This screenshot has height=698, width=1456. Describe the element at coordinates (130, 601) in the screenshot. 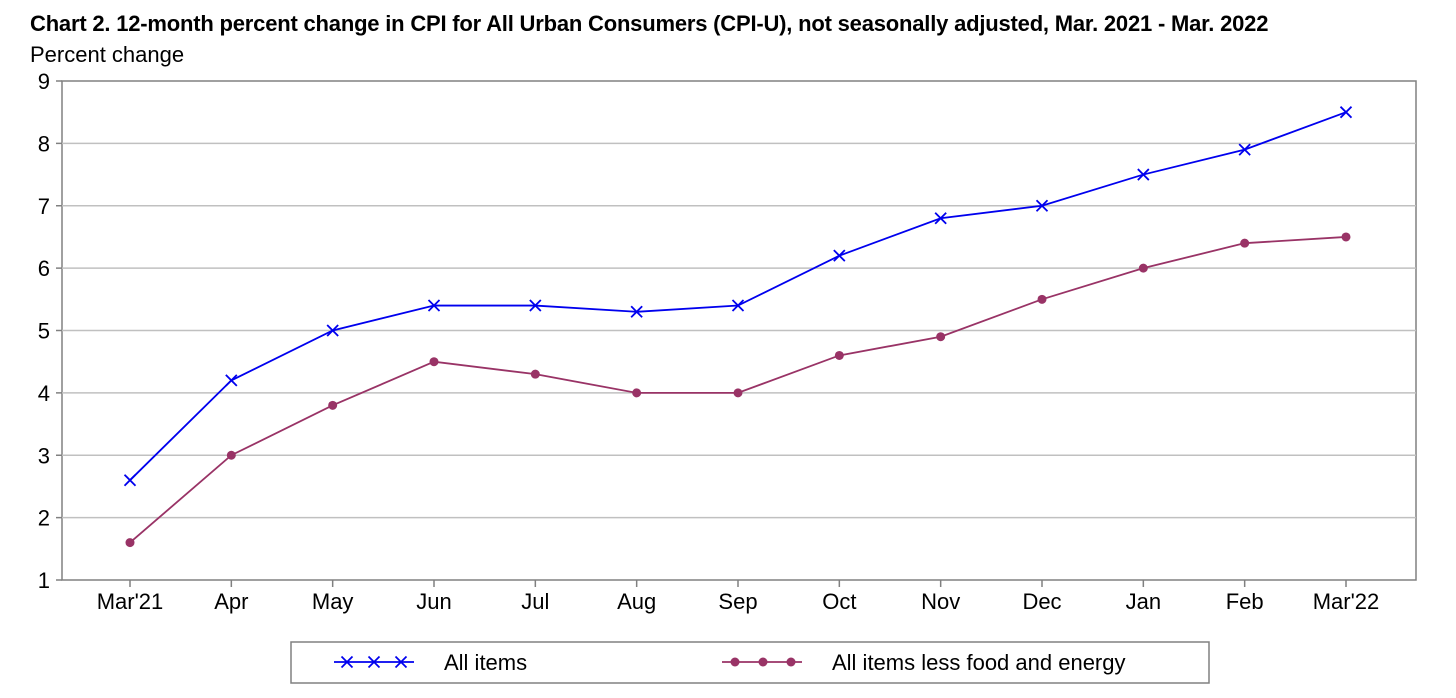

I see `x-tick-label: Mar'21` at that location.